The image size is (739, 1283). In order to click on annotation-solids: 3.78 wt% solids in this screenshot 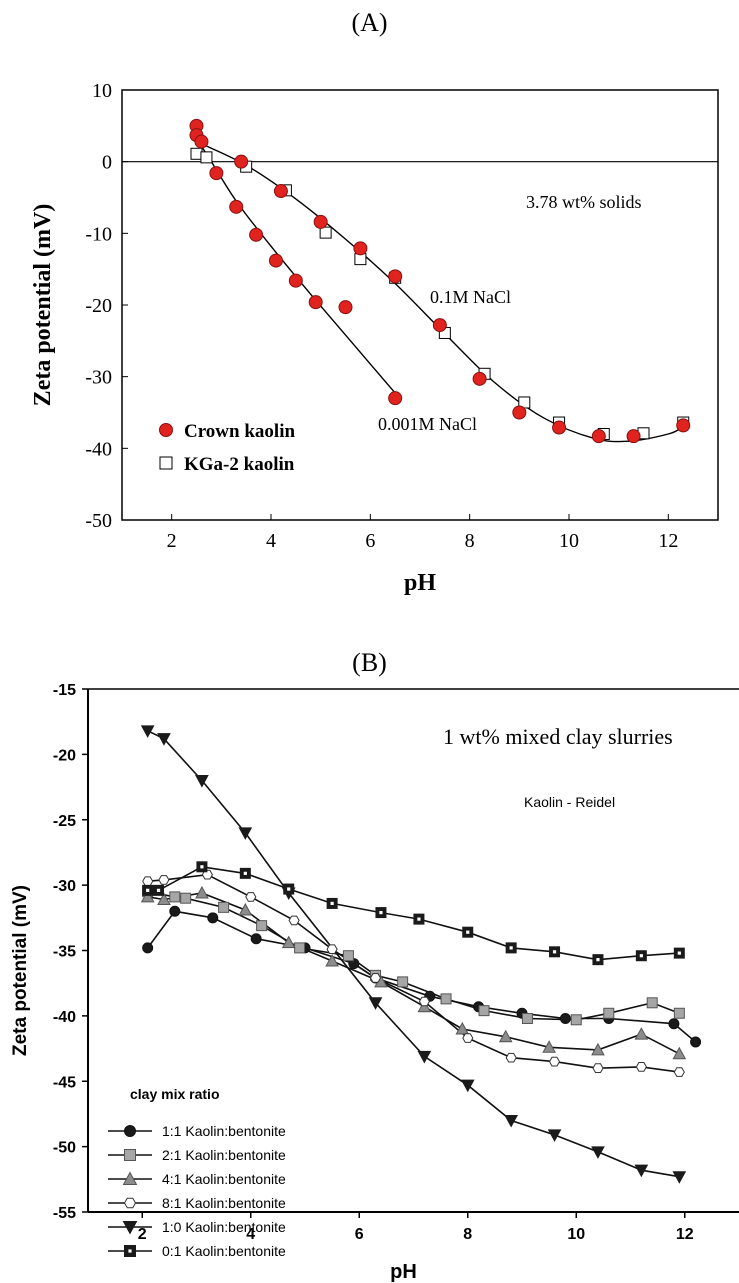, I will do `click(584, 202)`.